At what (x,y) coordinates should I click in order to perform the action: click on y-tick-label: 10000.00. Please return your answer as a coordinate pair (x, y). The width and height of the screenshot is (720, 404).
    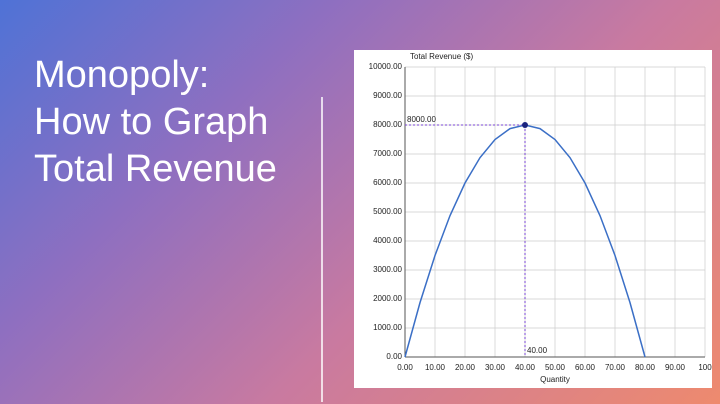
    Looking at the image, I should click on (386, 66).